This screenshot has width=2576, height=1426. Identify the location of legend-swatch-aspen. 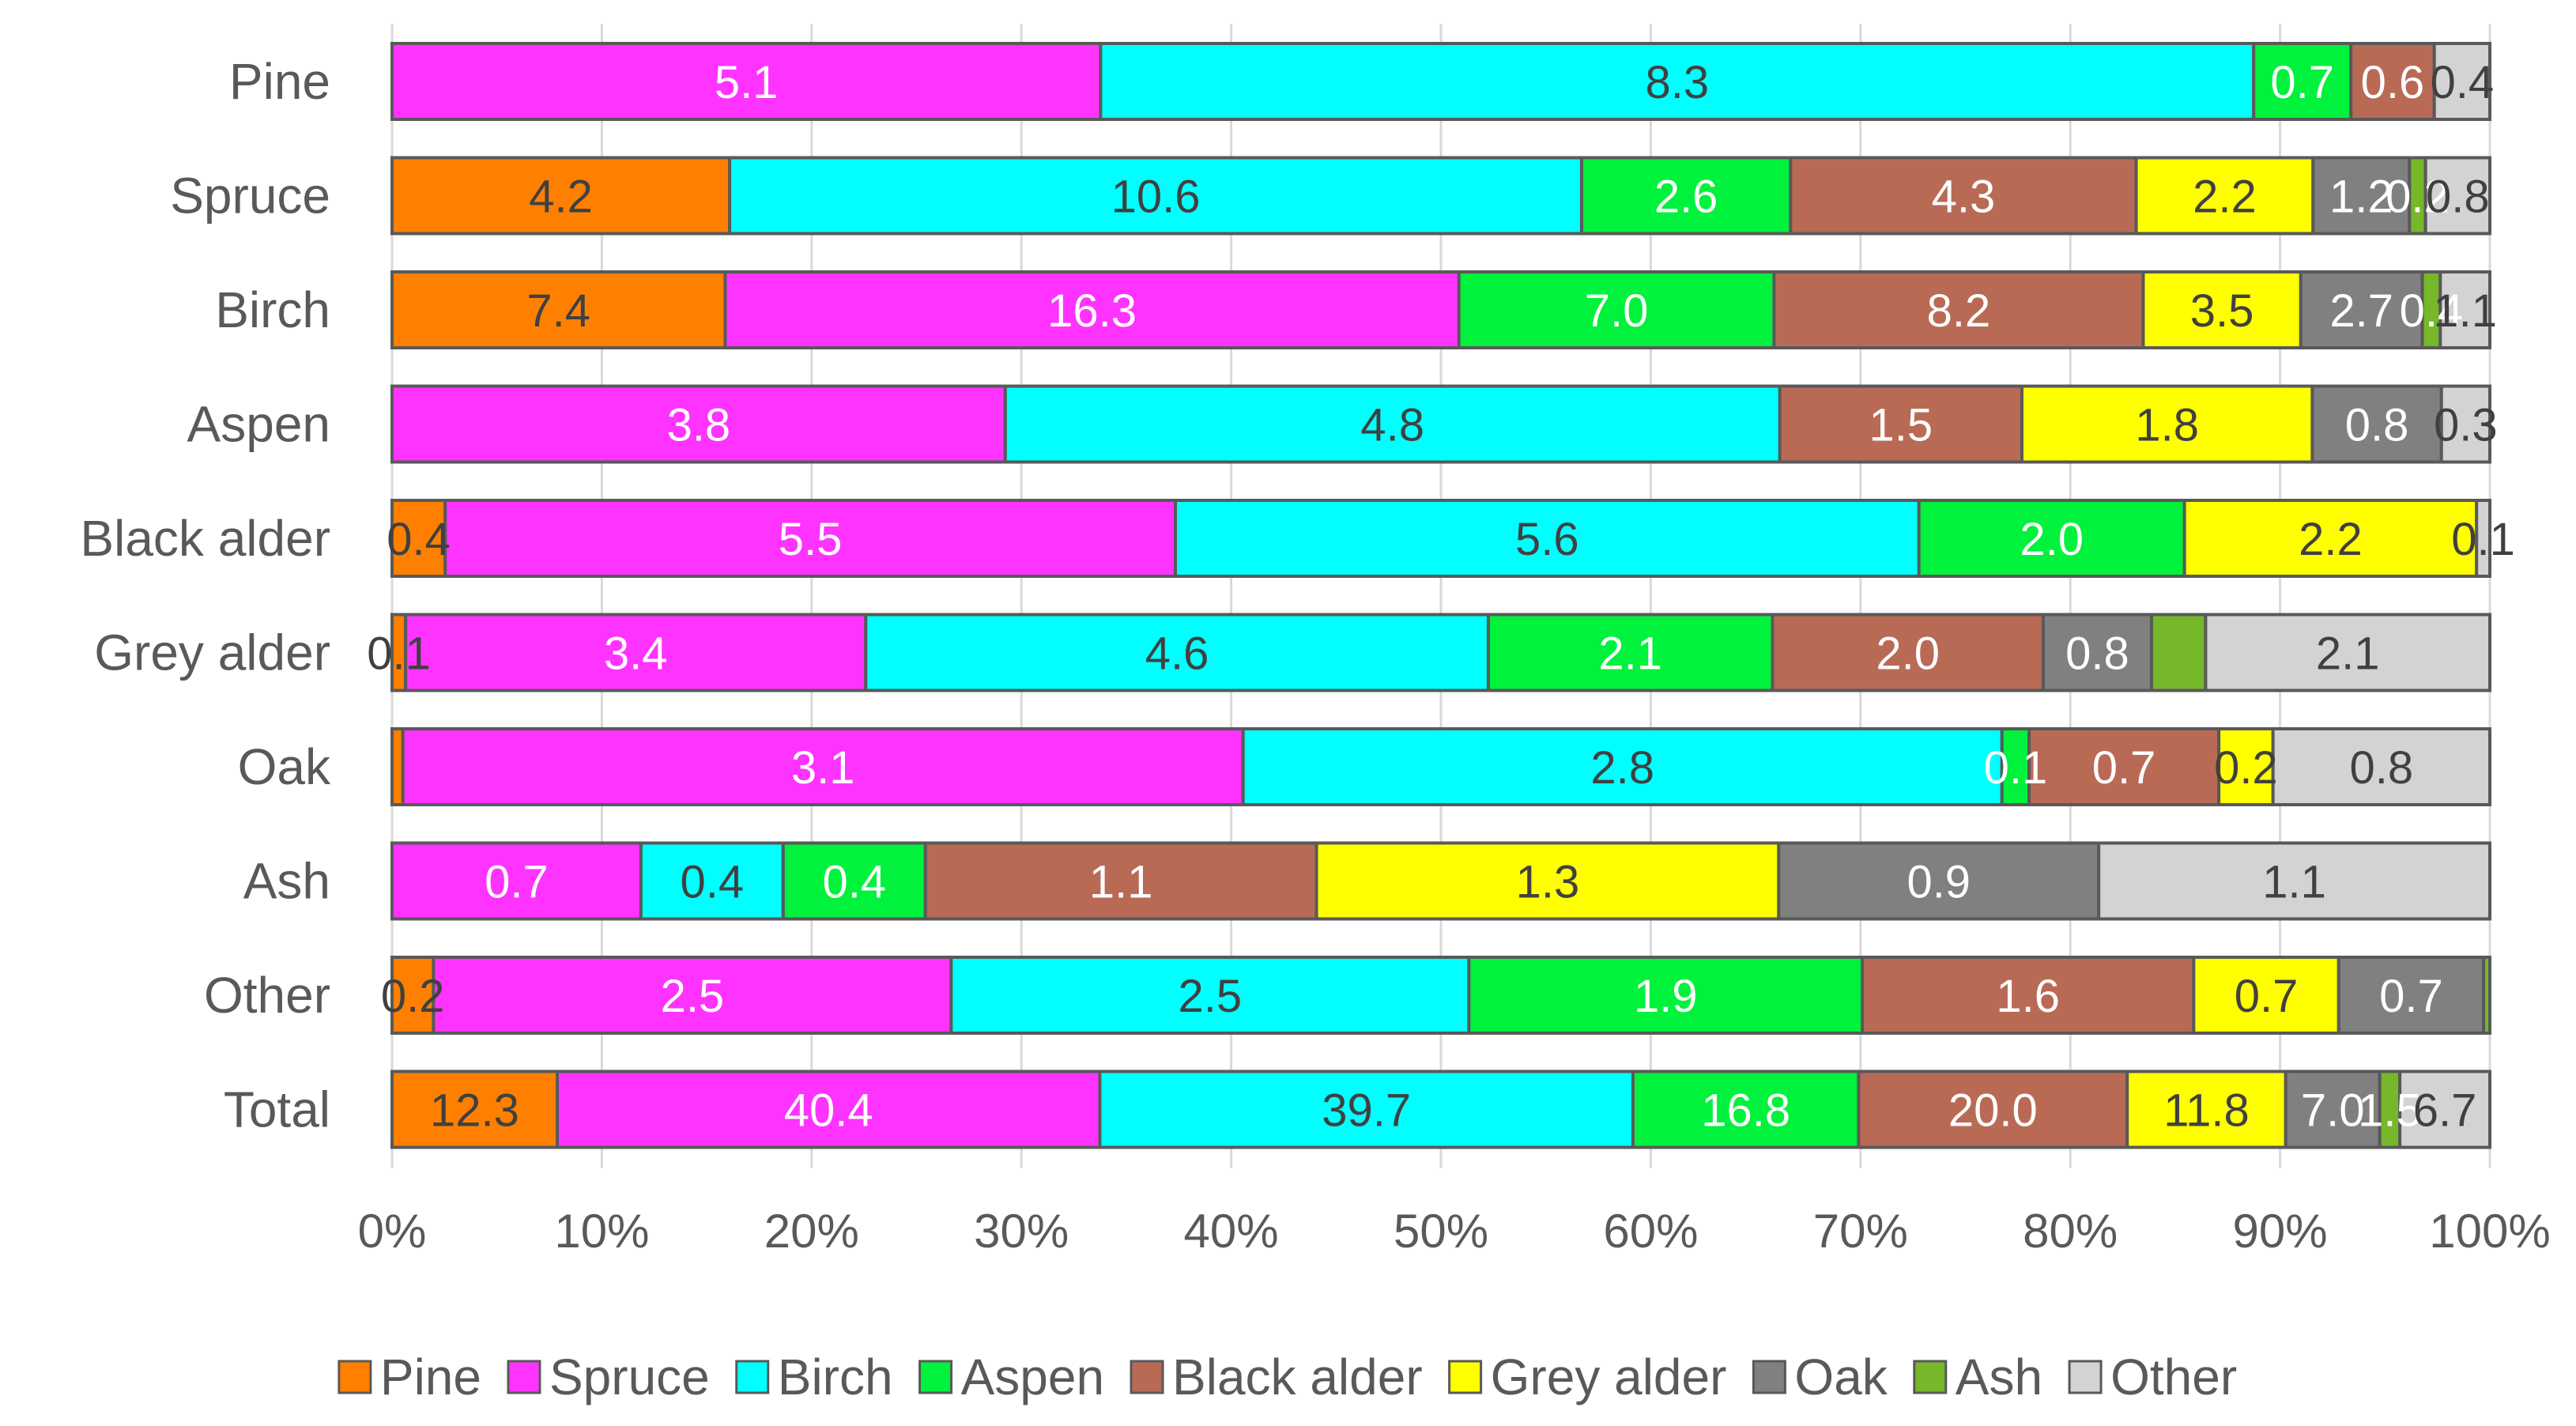
(935, 1377).